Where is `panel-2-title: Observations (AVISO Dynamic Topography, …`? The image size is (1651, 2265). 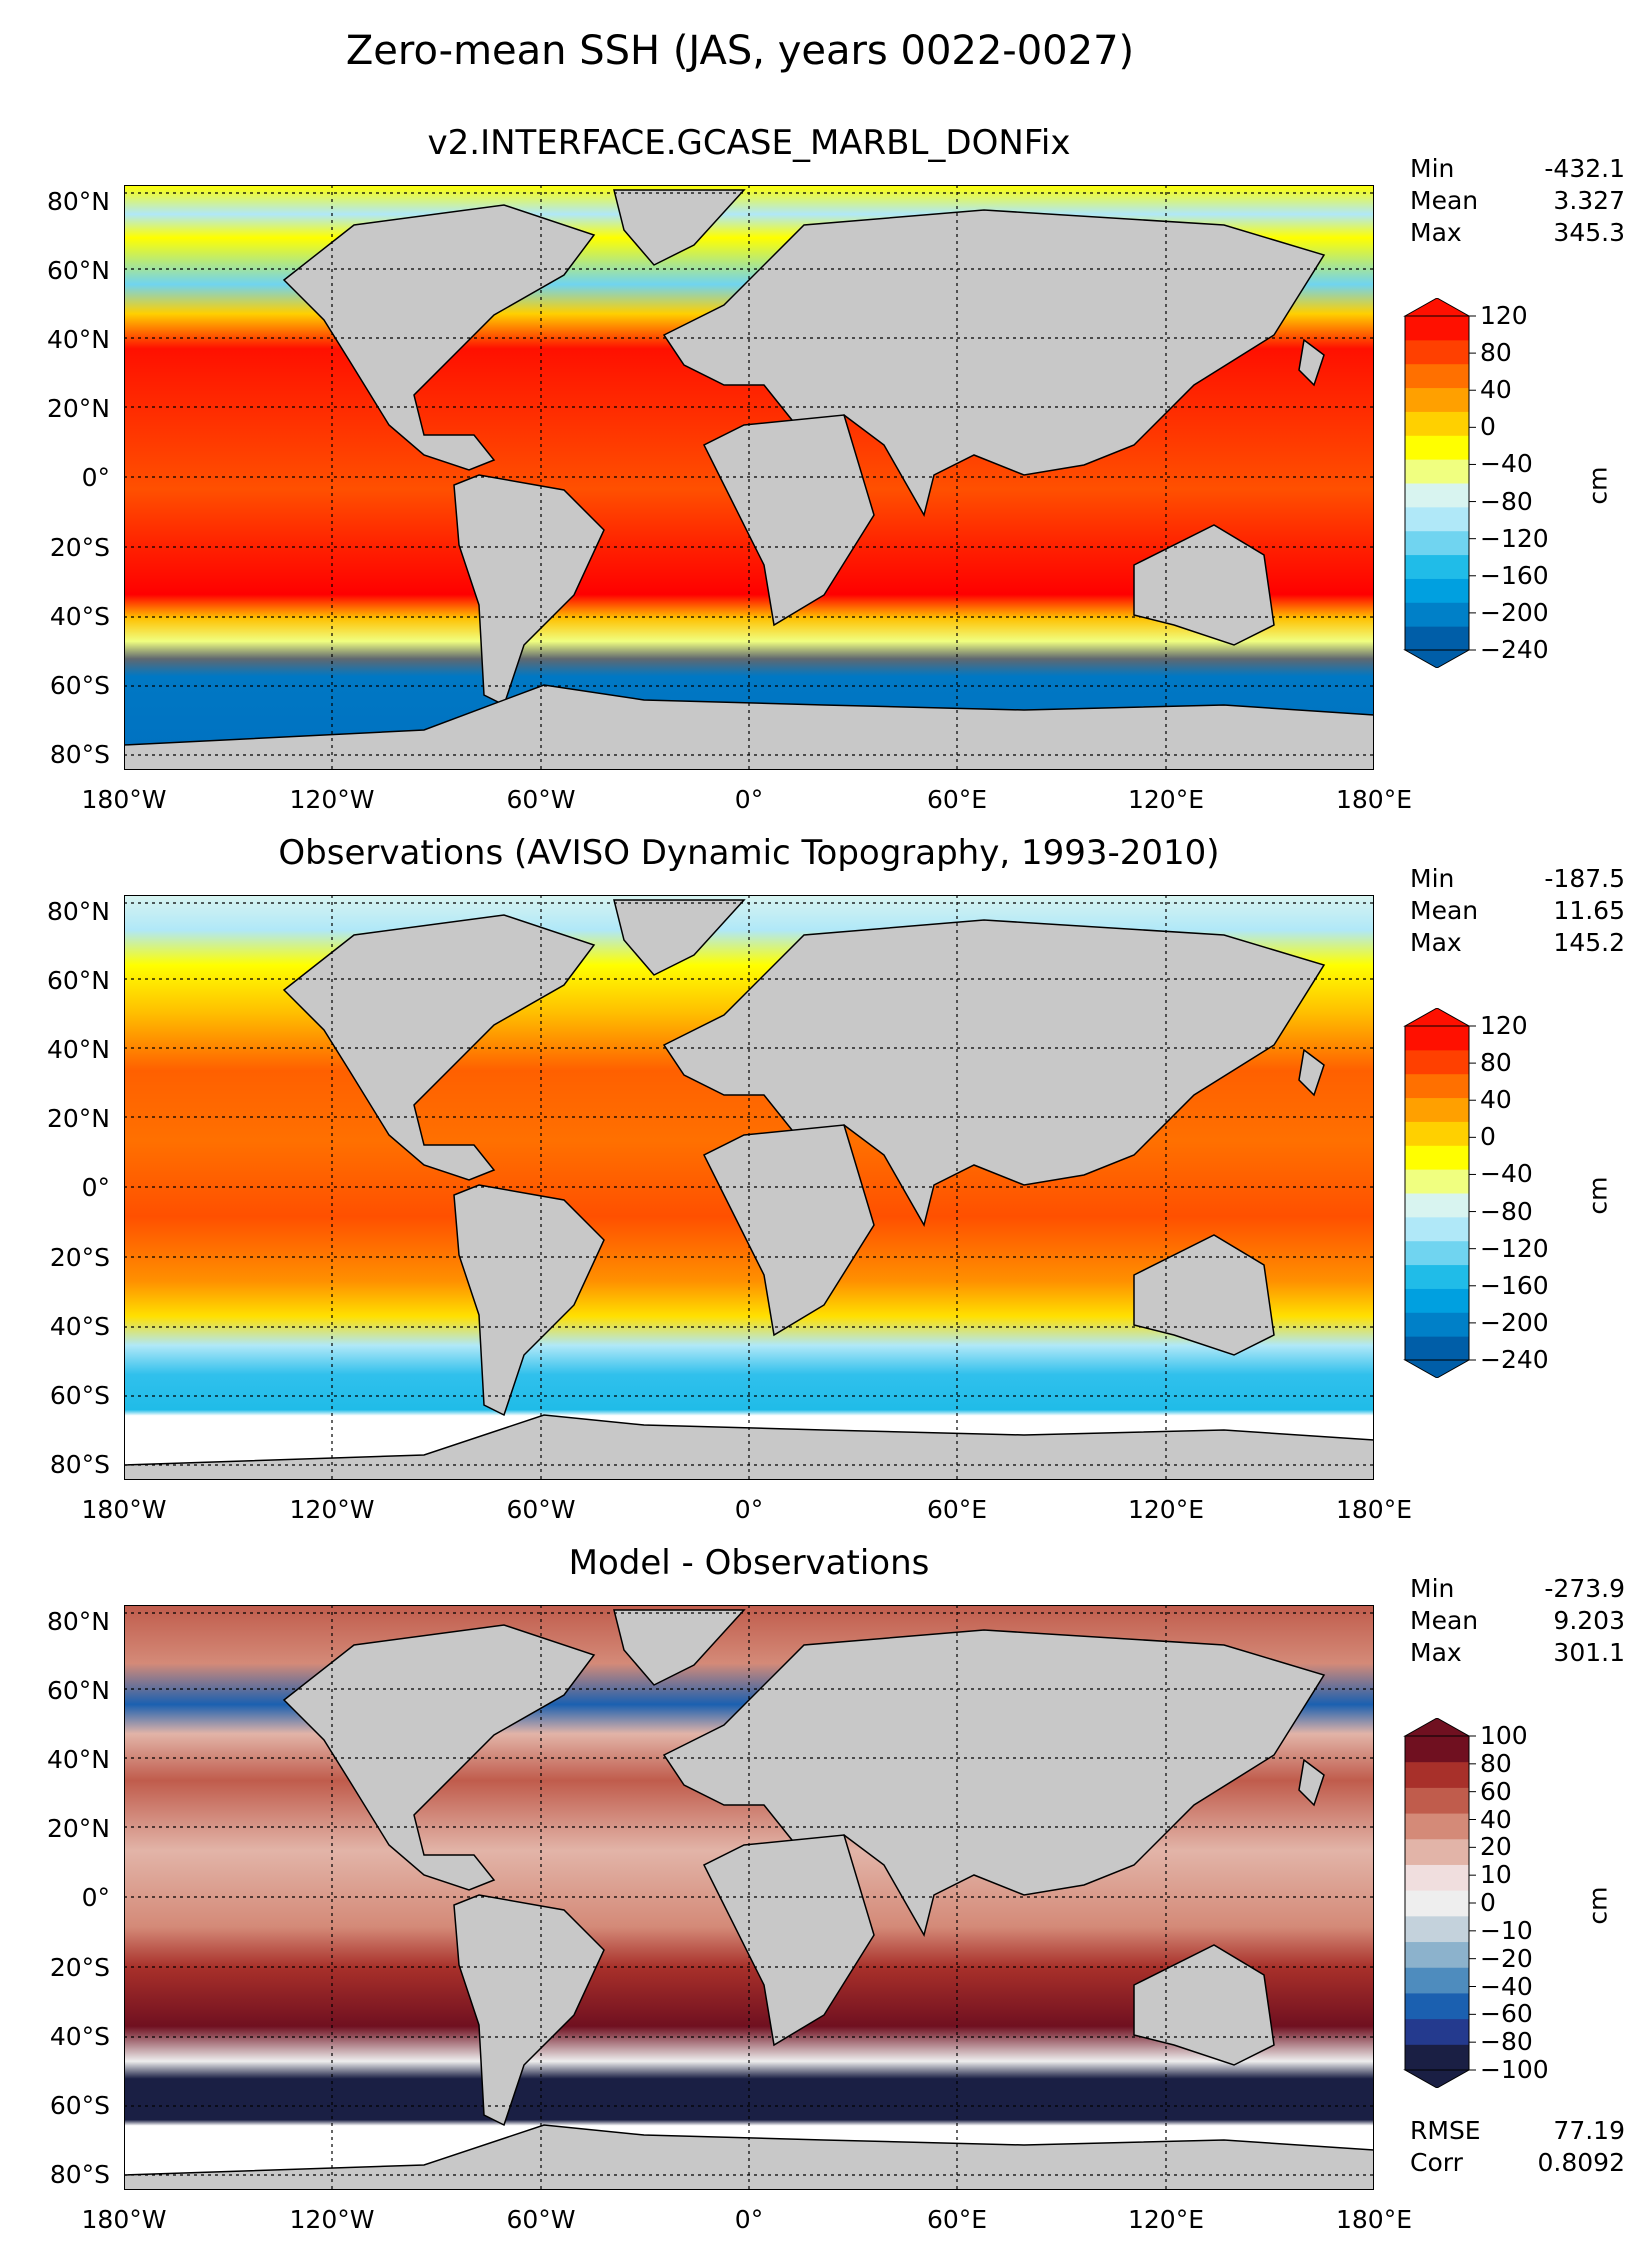 panel-2-title: Observations (AVISO Dynamic Topography, … is located at coordinates (749, 853).